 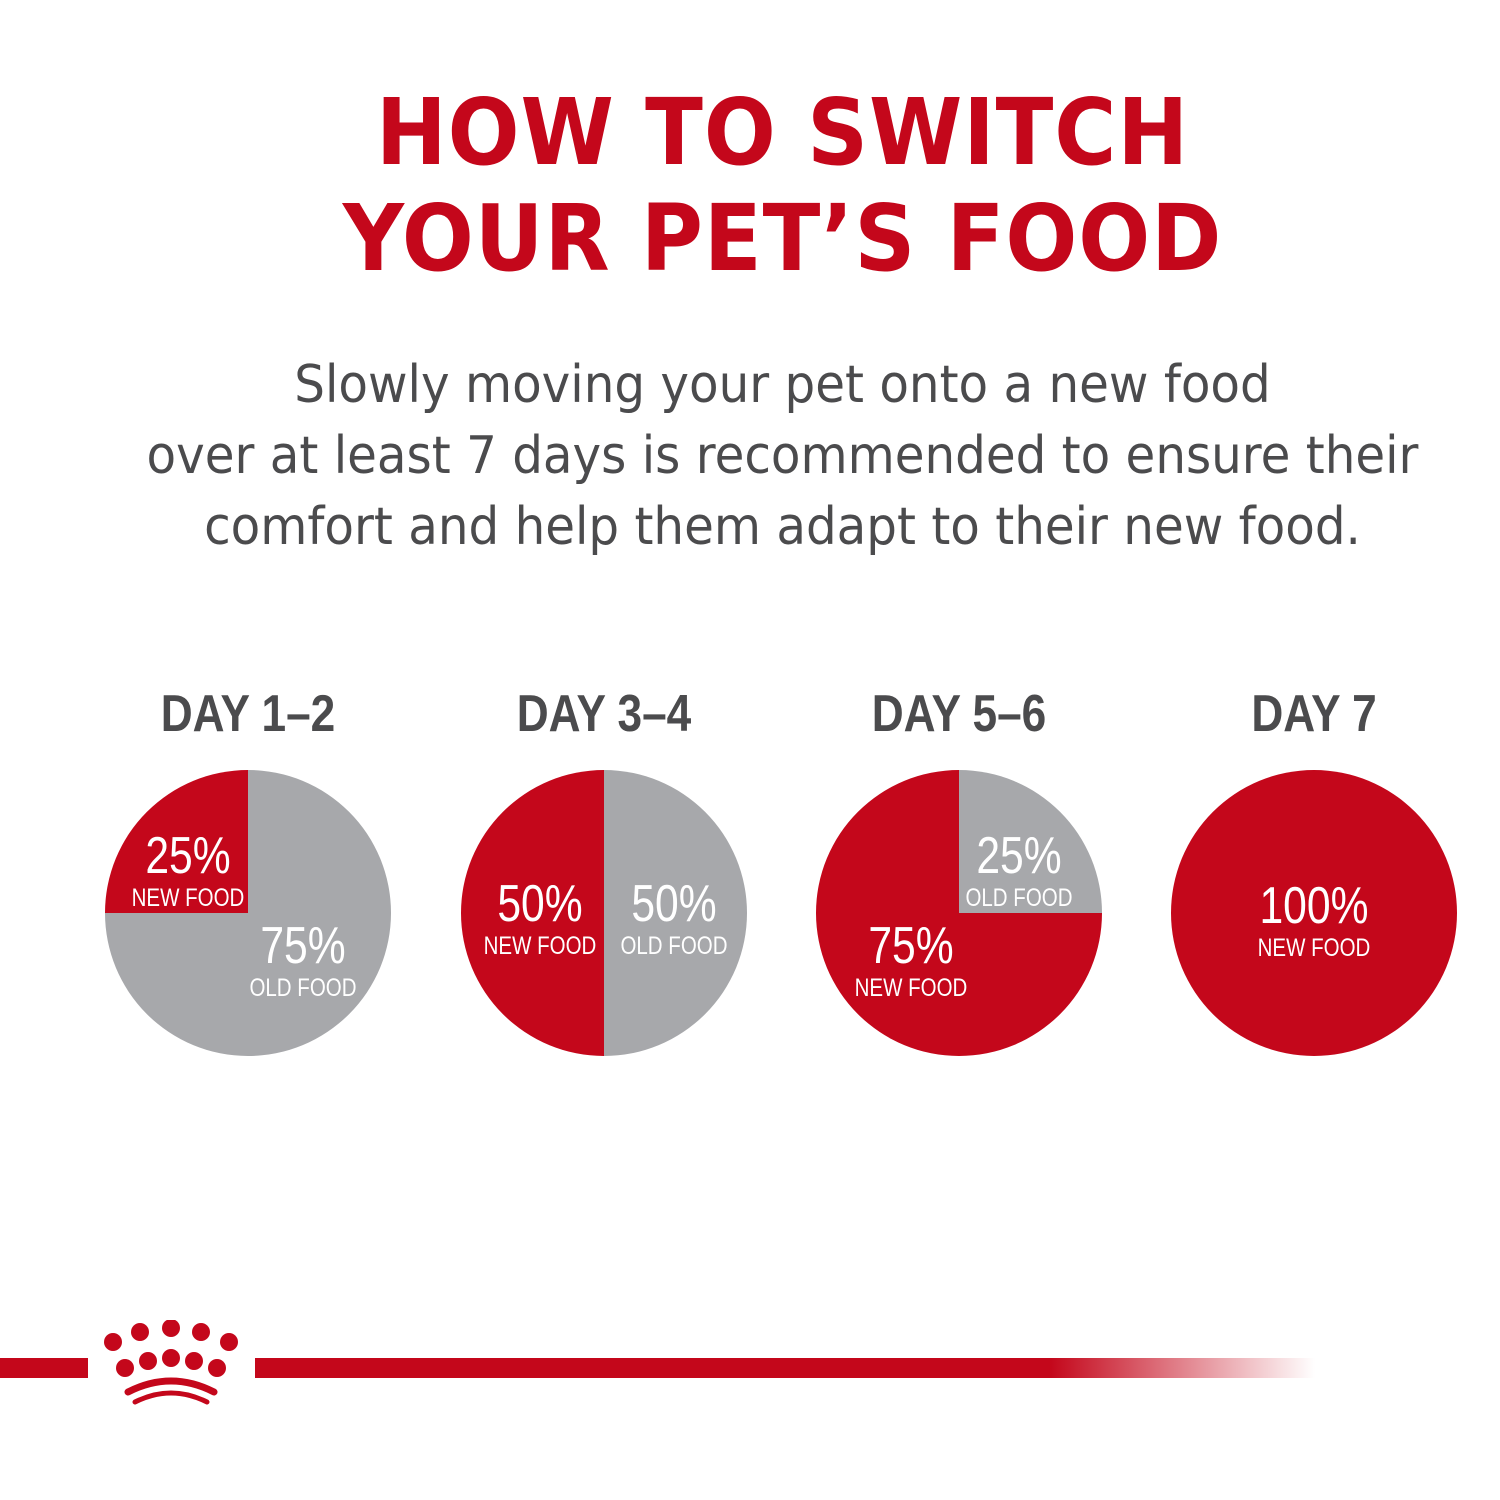 I want to click on title-line-2: YOUR PET’S FOOD, so click(x=782, y=238).